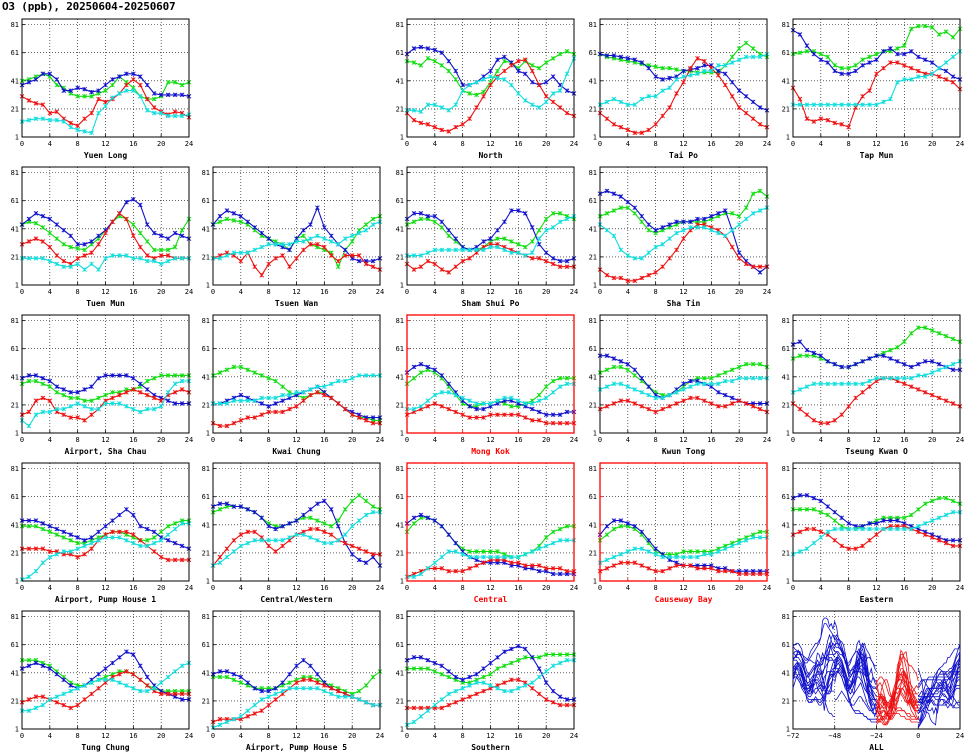 This screenshot has width=965, height=755. What do you see at coordinates (400, 701) in the screenshot?
I see `y-tick-label: 21` at bounding box center [400, 701].